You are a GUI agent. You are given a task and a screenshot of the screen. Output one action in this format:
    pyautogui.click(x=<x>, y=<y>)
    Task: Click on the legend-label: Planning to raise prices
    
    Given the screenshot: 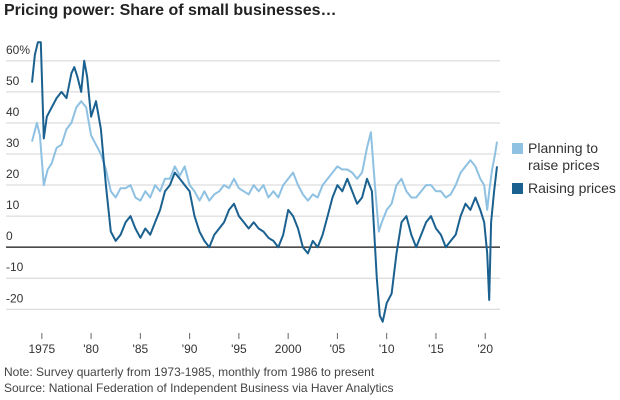 What is the action you would take?
    pyautogui.click(x=564, y=156)
    